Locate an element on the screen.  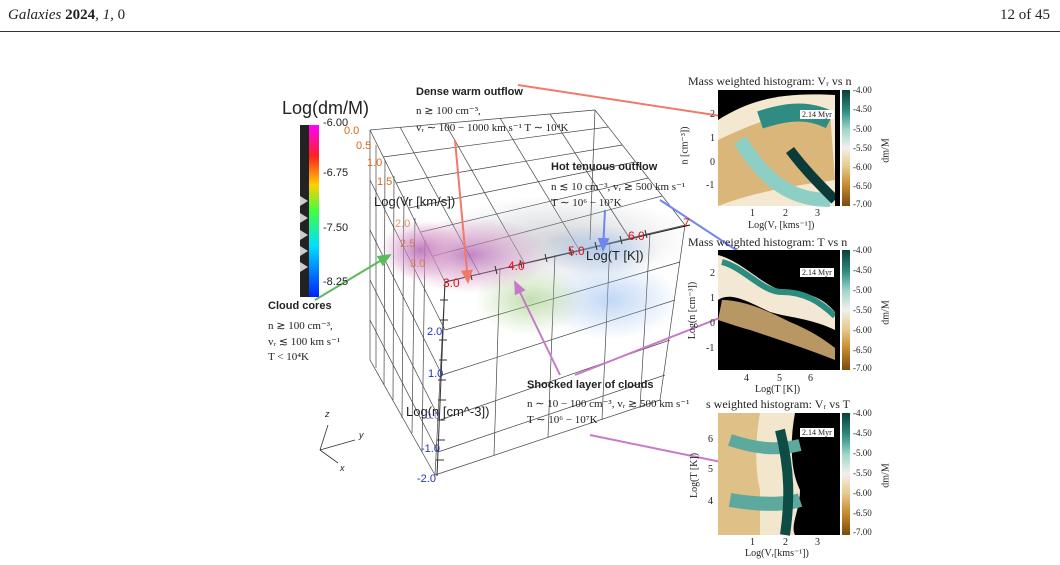
hist2-ytick: 2 is located at coordinates (712, 273).